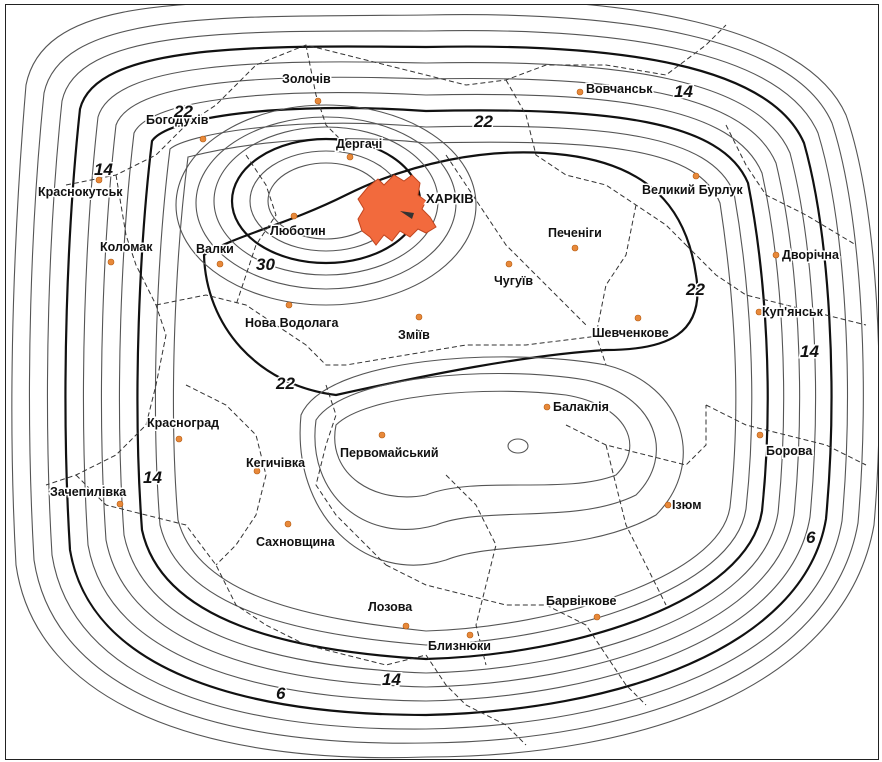 The image size is (882, 762). Describe the element at coordinates (88, 492) in the screenshot. I see `city-label-zachepylivka: Зачепилівка` at that location.